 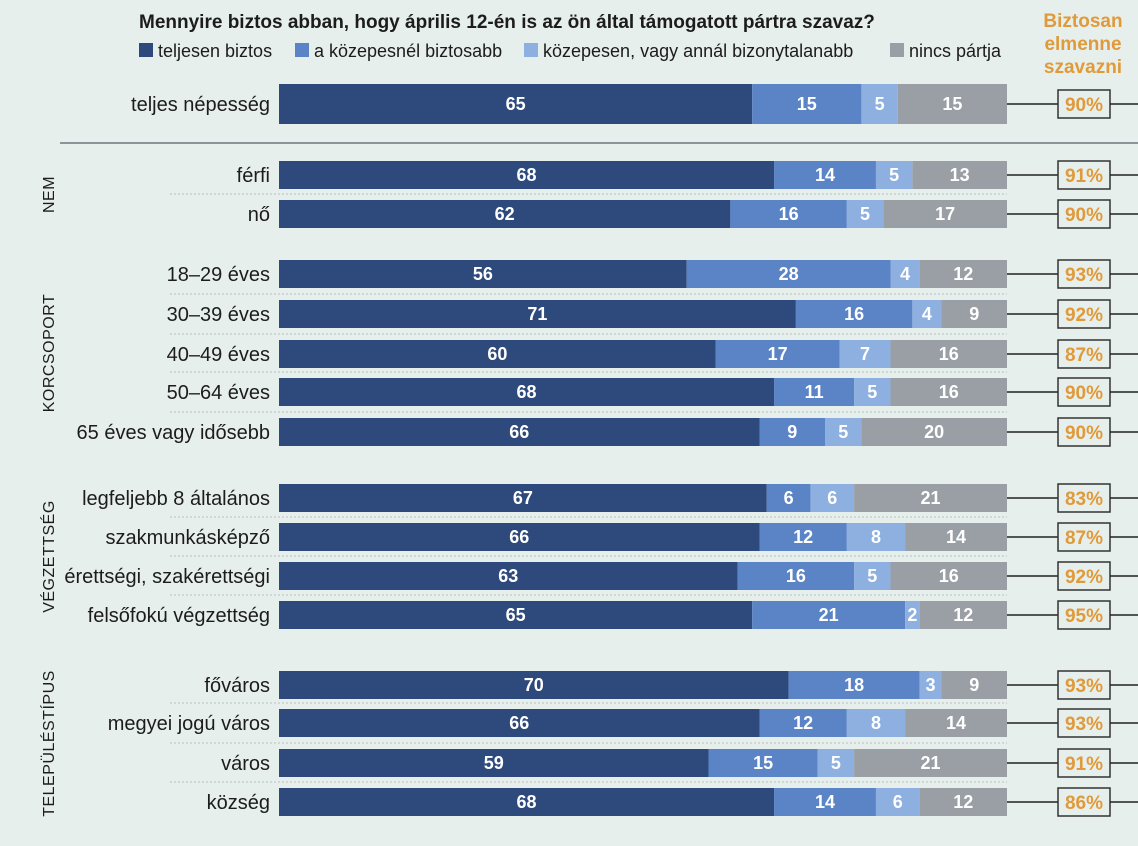 What do you see at coordinates (931, 763) in the screenshot?
I see `bar-value-label: 21` at bounding box center [931, 763].